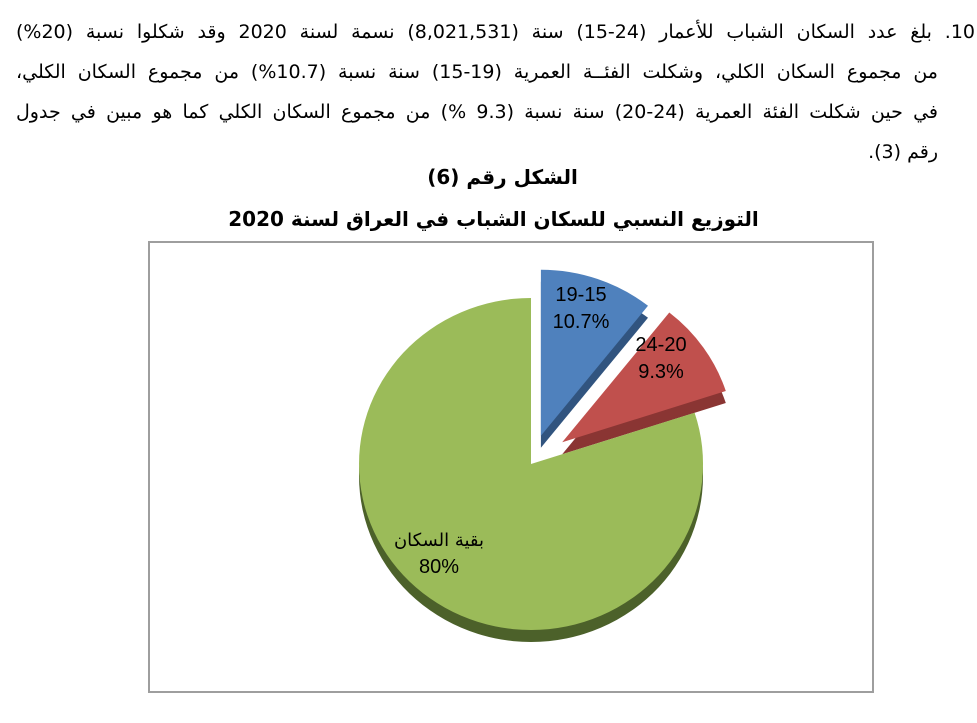  What do you see at coordinates (439, 554) in the screenshot?
I see `slice-label-2: بقية السكان 80%` at bounding box center [439, 554].